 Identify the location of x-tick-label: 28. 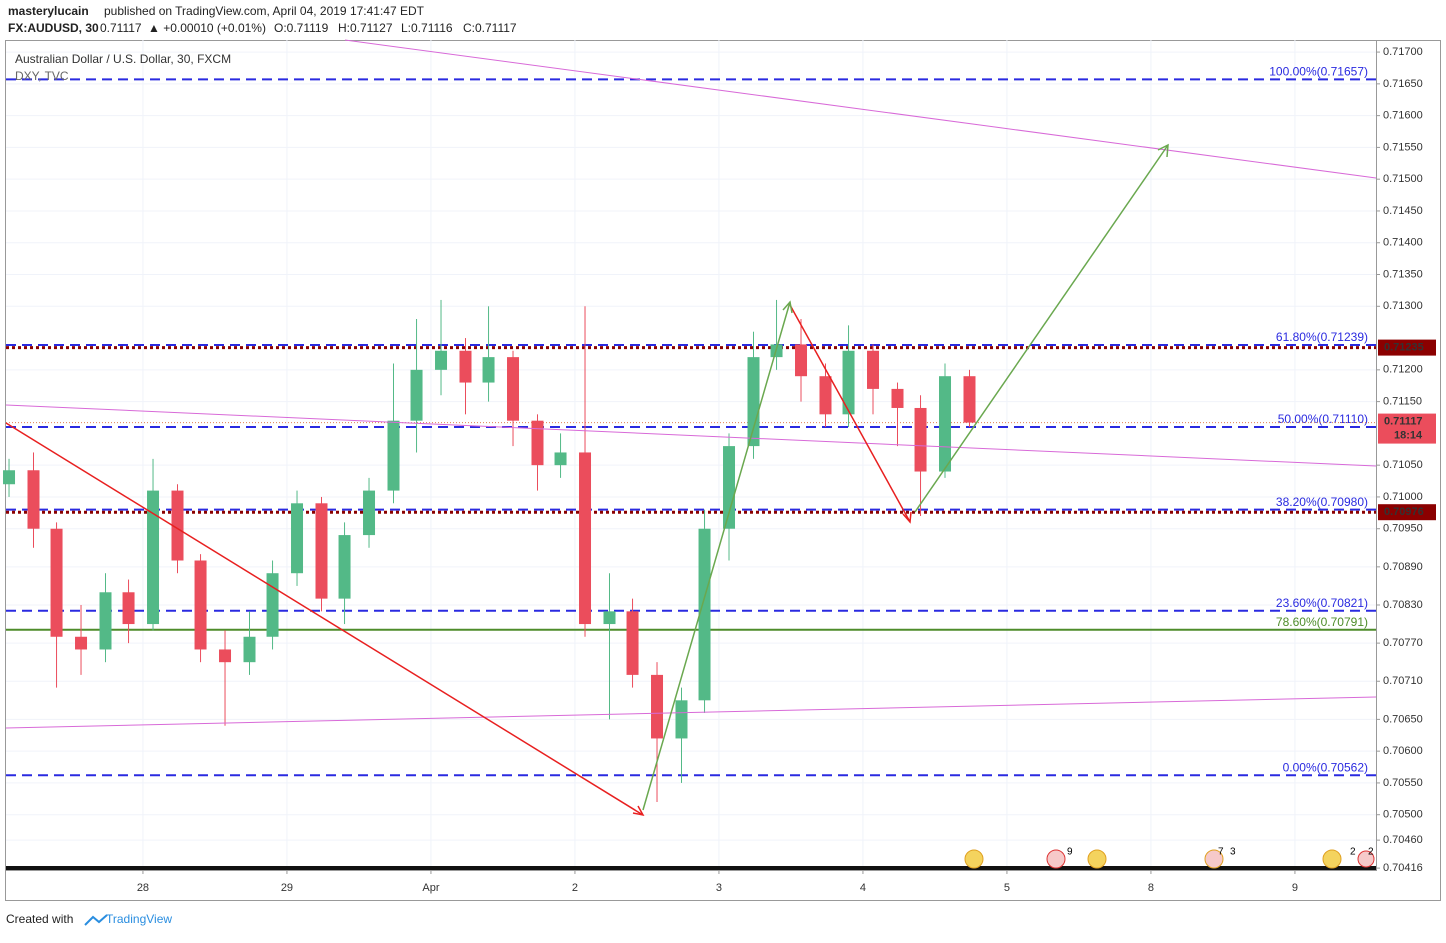
(143, 888).